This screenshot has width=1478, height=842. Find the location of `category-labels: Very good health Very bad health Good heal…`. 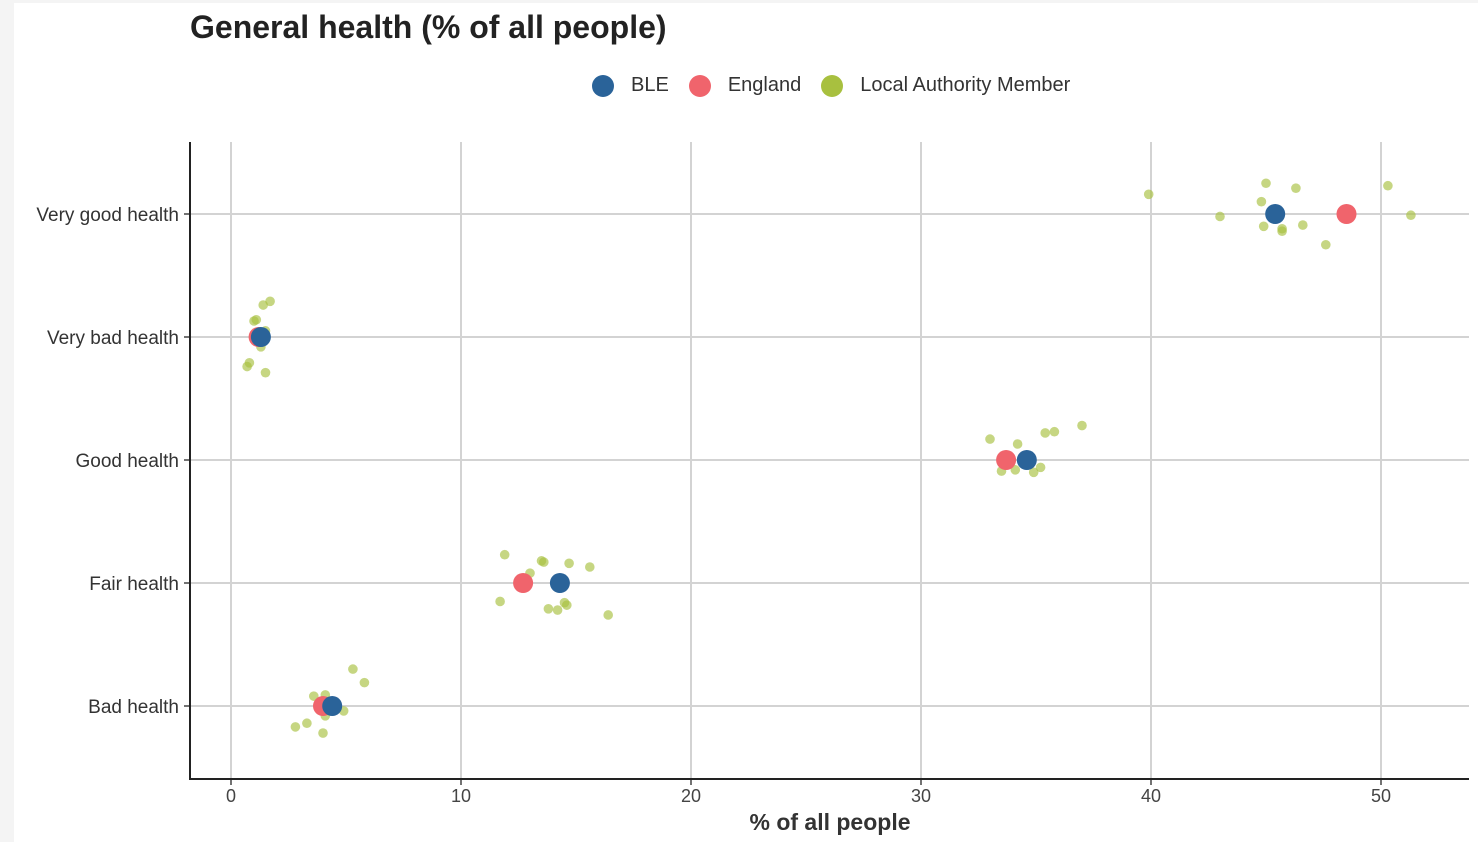

category-labels: Very good health Very bad health Good heal… is located at coordinates (107, 461).